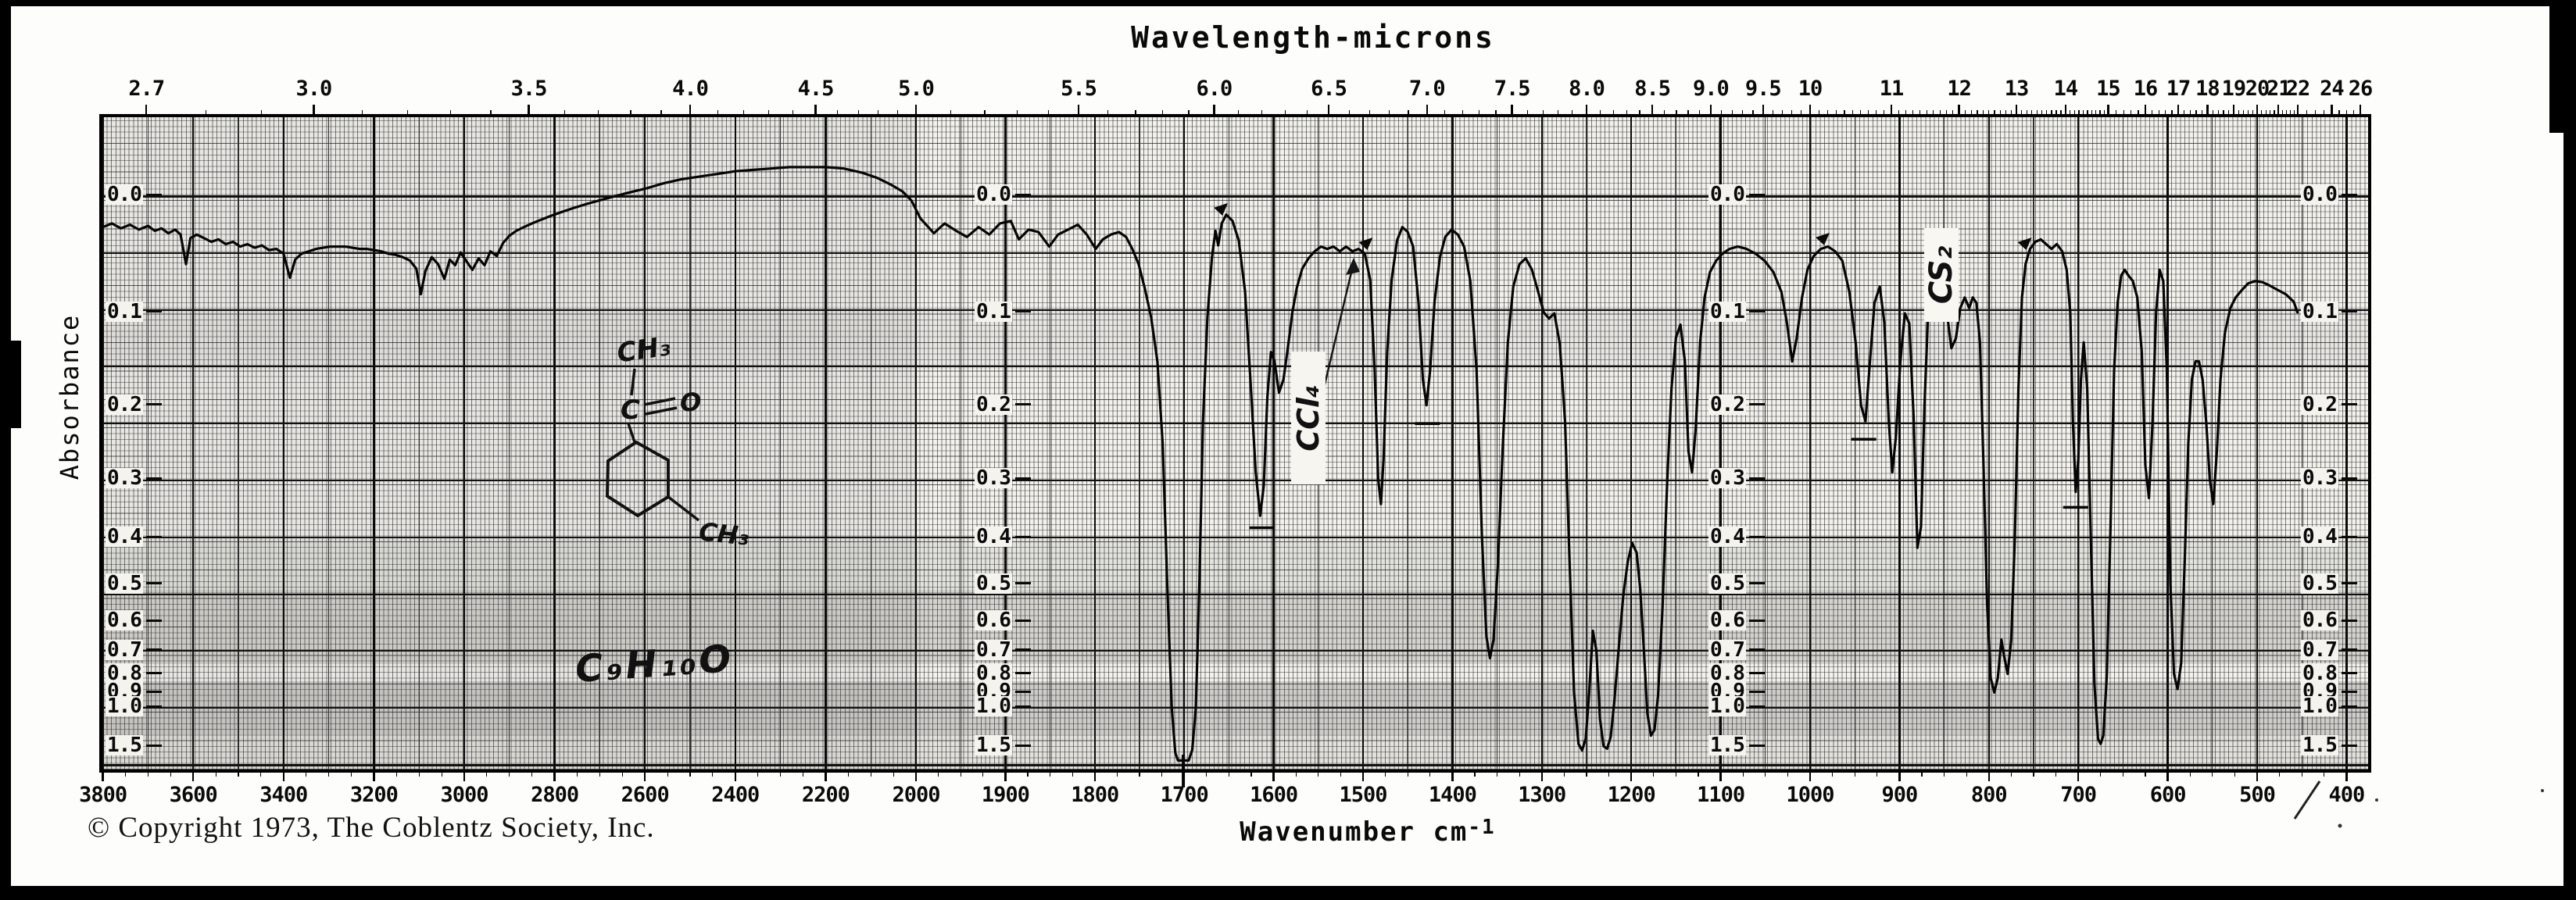 Image resolution: width=2576 pixels, height=900 pixels. Describe the element at coordinates (633, 382) in the screenshot. I see `bond-ch3-c` at that location.